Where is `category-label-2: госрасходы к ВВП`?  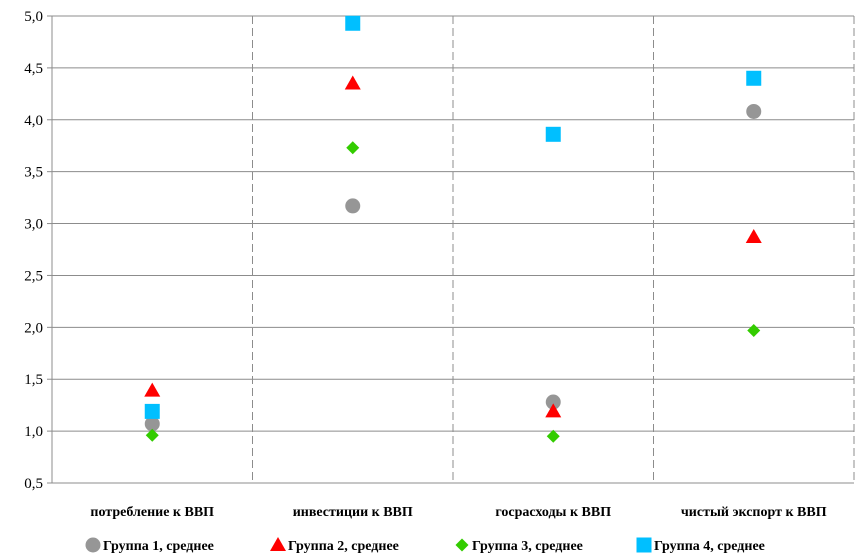 category-label-2: госрасходы к ВВП is located at coordinates (553, 512).